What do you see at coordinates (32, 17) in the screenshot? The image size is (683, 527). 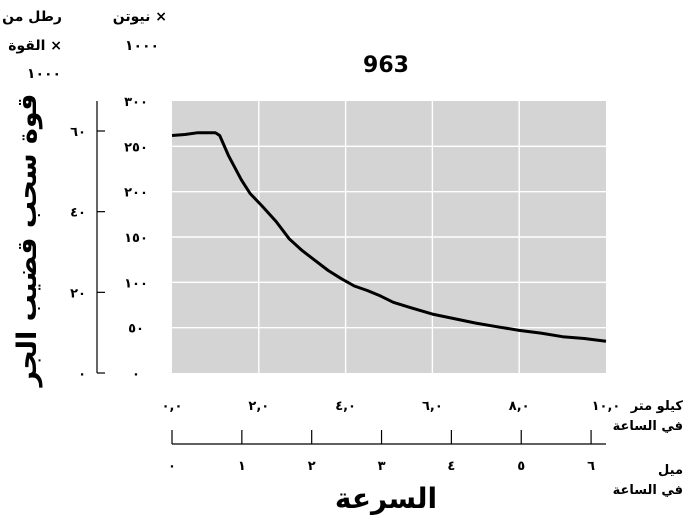 I see `y-left-unit-line-1: رطل من` at bounding box center [32, 17].